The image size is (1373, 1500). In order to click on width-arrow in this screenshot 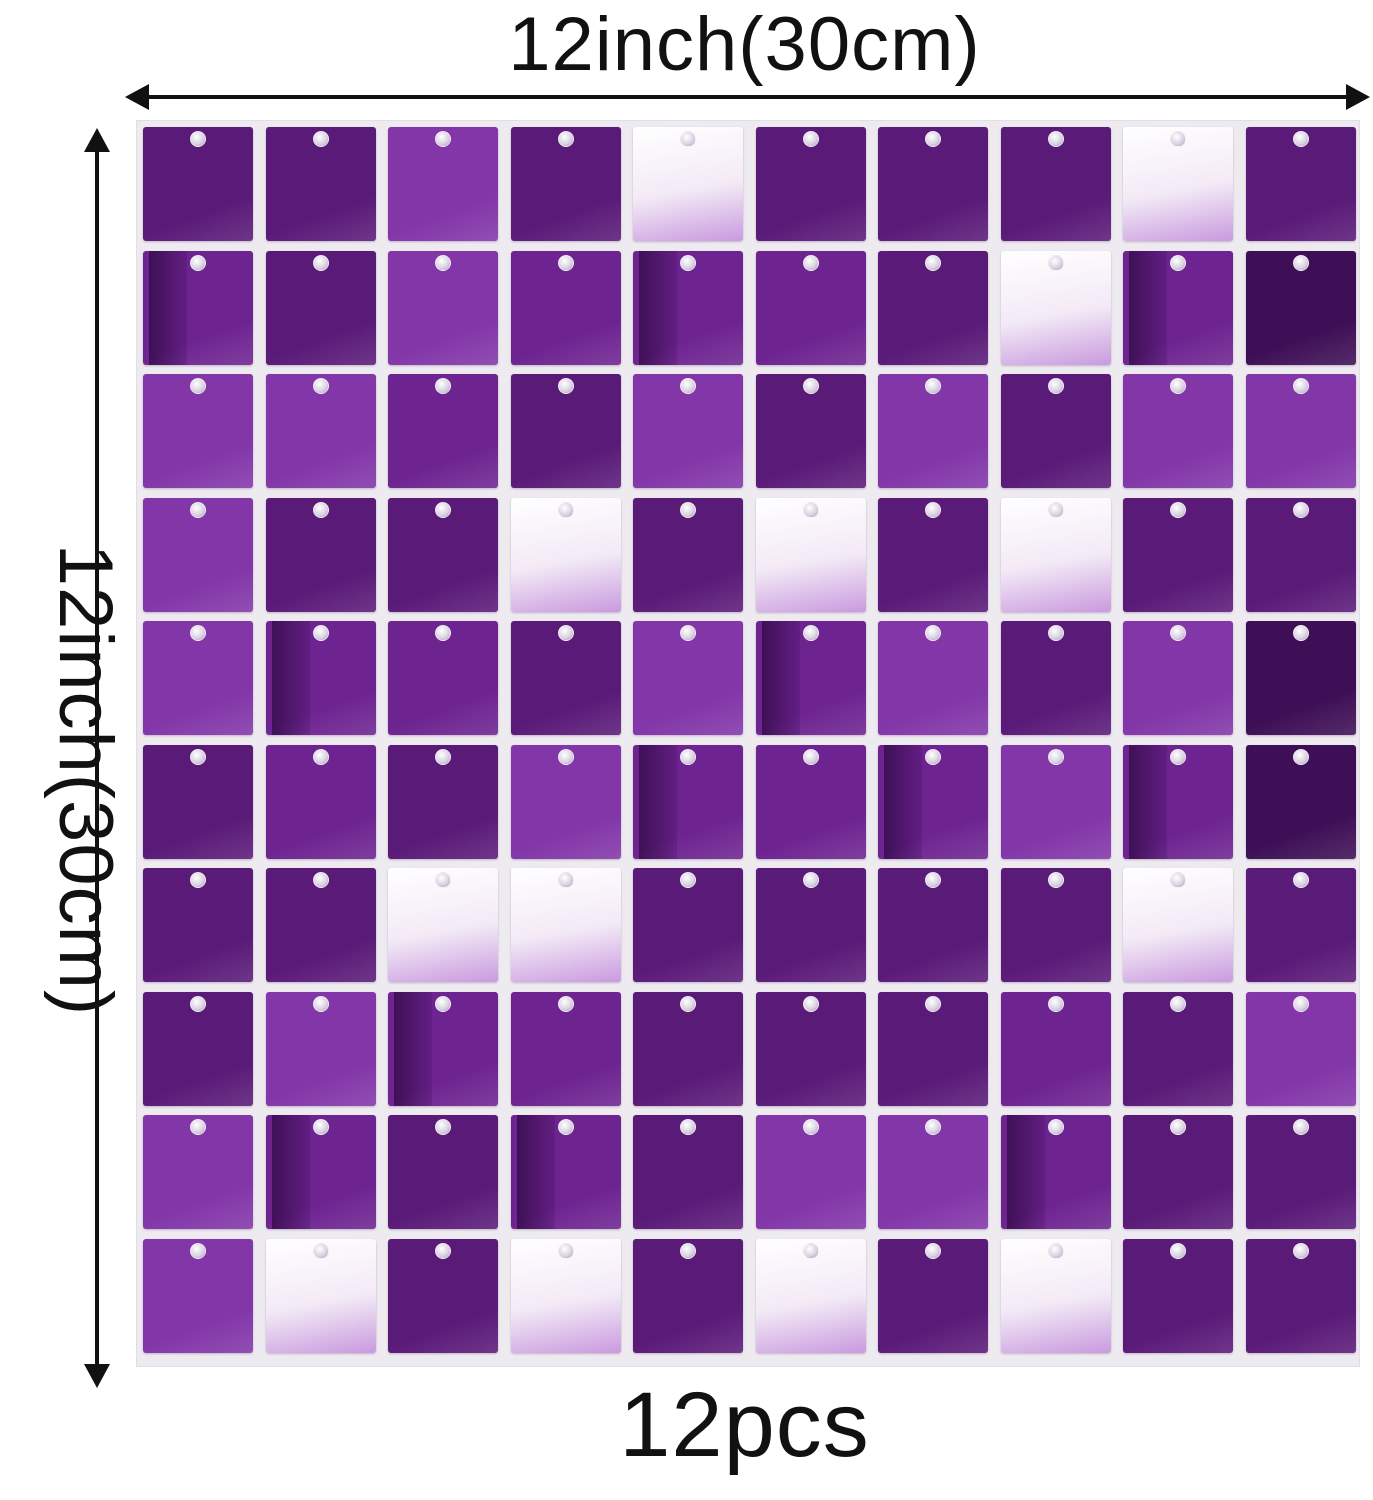, I will do `click(747, 97)`.